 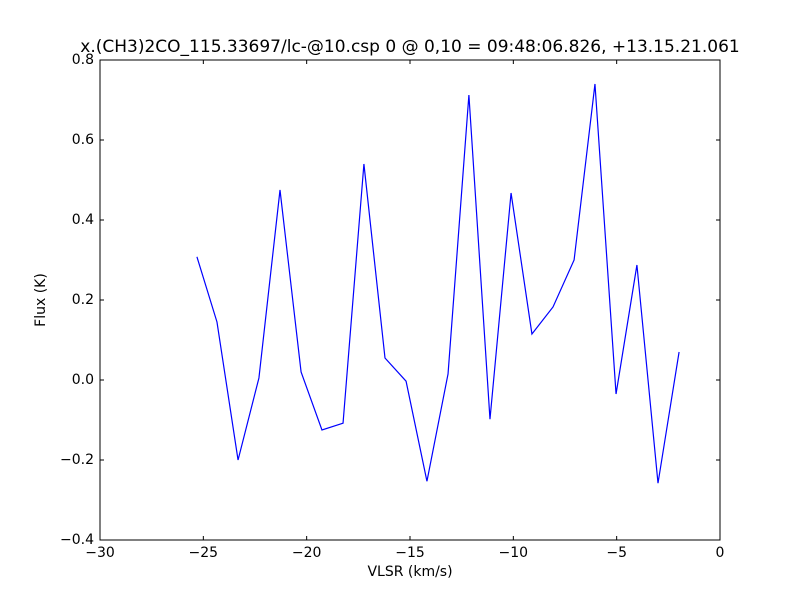 What do you see at coordinates (77, 460) in the screenshot?
I see `y-tick-label: −0.2` at bounding box center [77, 460].